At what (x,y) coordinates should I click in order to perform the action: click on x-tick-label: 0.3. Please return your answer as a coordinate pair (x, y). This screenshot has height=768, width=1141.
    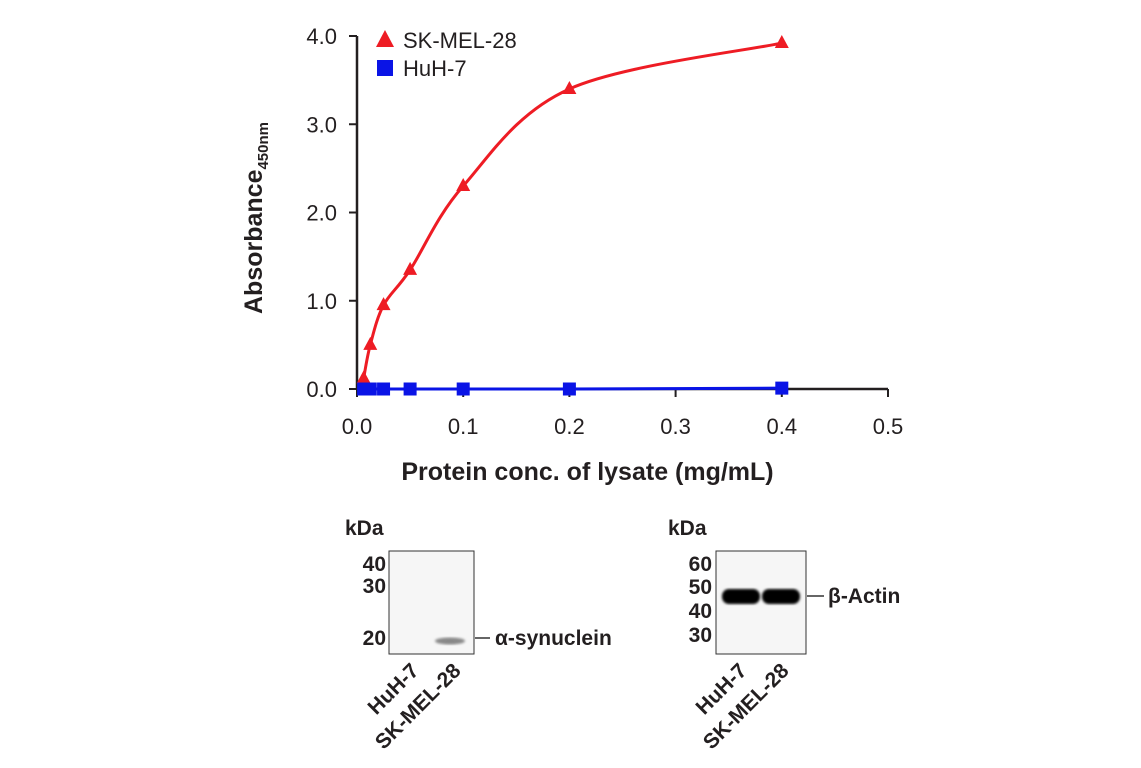
    Looking at the image, I should click on (675, 426).